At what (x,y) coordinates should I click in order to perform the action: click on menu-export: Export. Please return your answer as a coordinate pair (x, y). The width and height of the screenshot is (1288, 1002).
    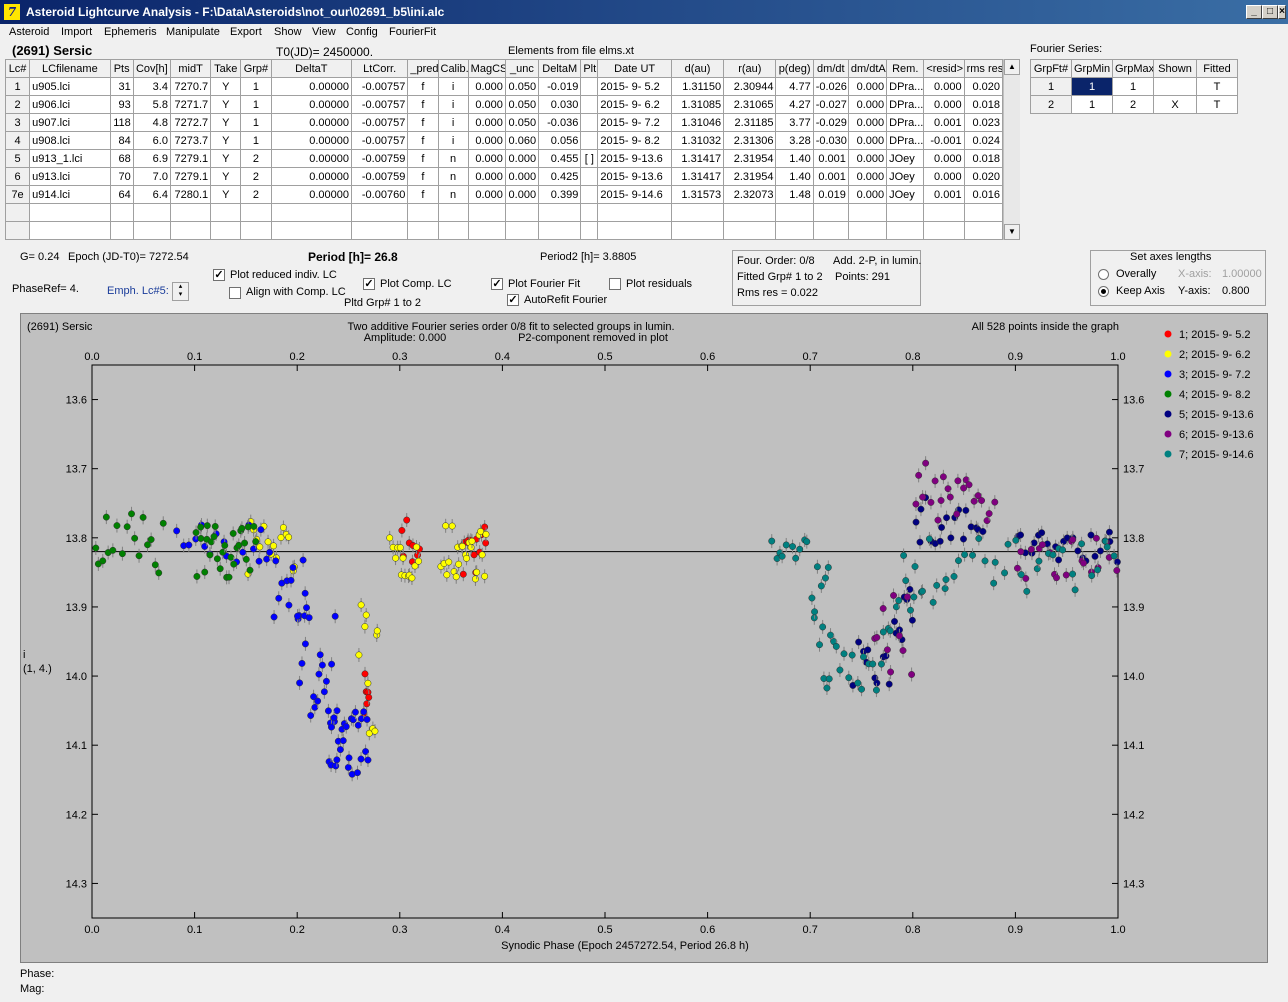
    Looking at the image, I should click on (246, 32).